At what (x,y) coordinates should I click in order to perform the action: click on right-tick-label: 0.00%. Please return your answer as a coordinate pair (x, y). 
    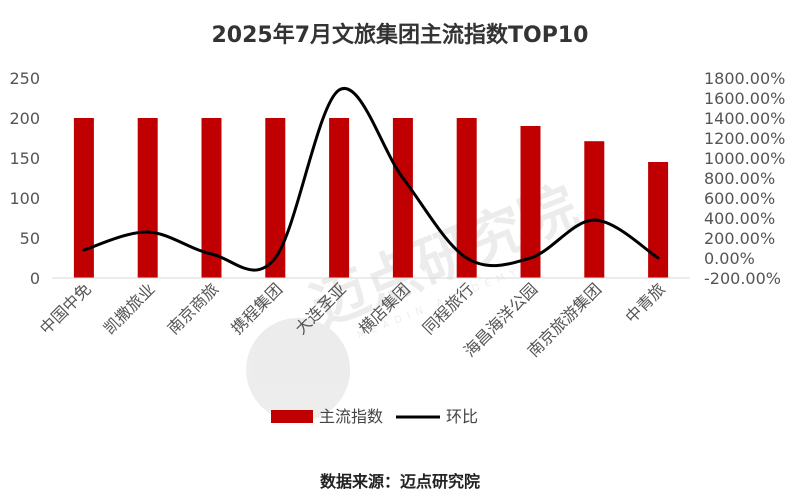
    Looking at the image, I should click on (729, 258).